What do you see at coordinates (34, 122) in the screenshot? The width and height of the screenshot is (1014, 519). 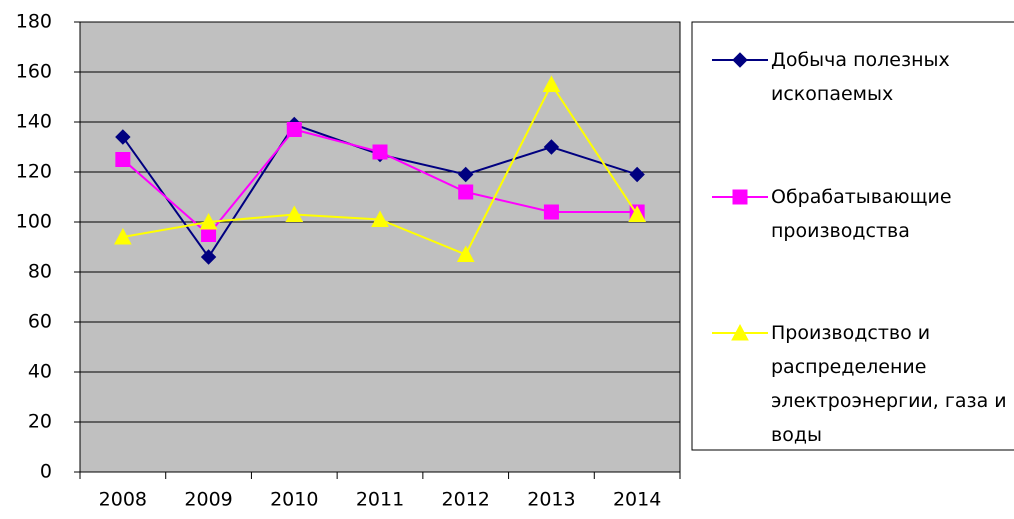 I see `y-tick-label: 140` at bounding box center [34, 122].